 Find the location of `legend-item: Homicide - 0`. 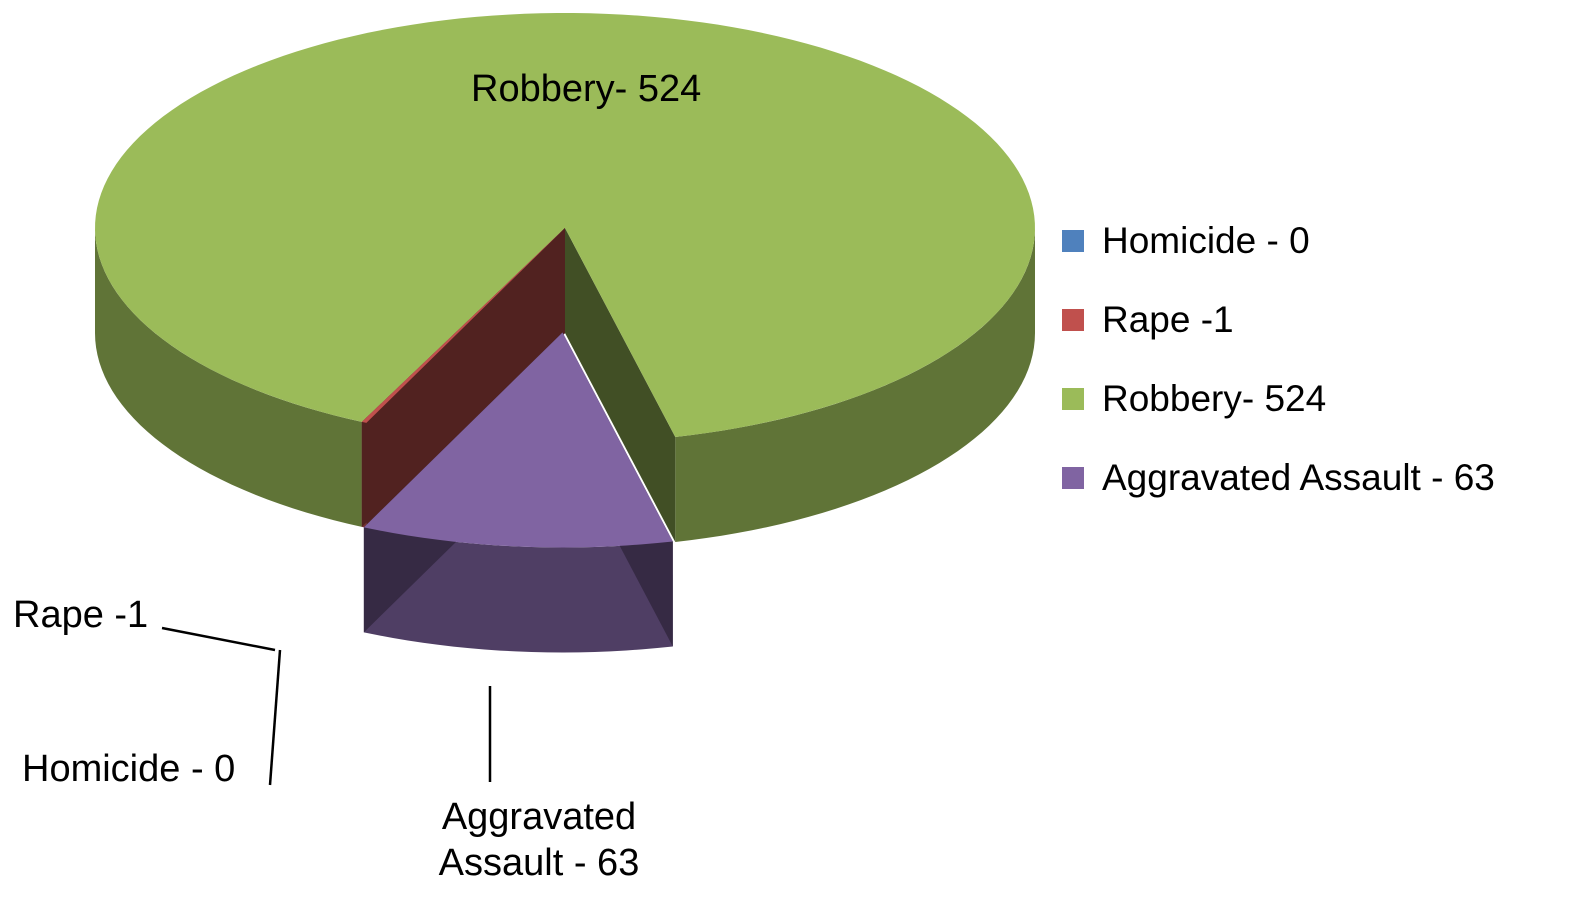

legend-item: Homicide - 0 is located at coordinates (1186, 241).